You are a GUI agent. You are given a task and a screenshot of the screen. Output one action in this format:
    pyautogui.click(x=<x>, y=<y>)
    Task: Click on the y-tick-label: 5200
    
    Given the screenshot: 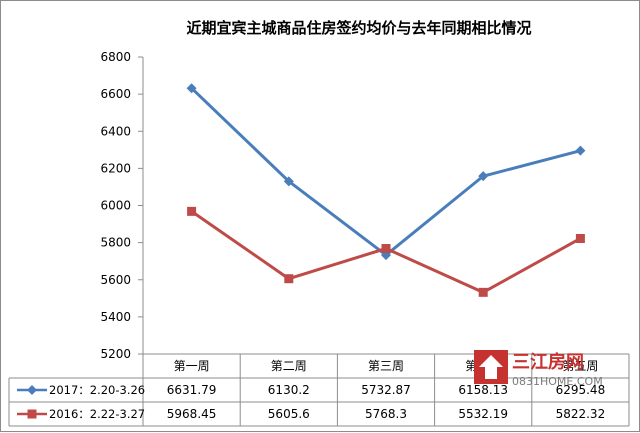 What is the action you would take?
    pyautogui.click(x=115, y=354)
    